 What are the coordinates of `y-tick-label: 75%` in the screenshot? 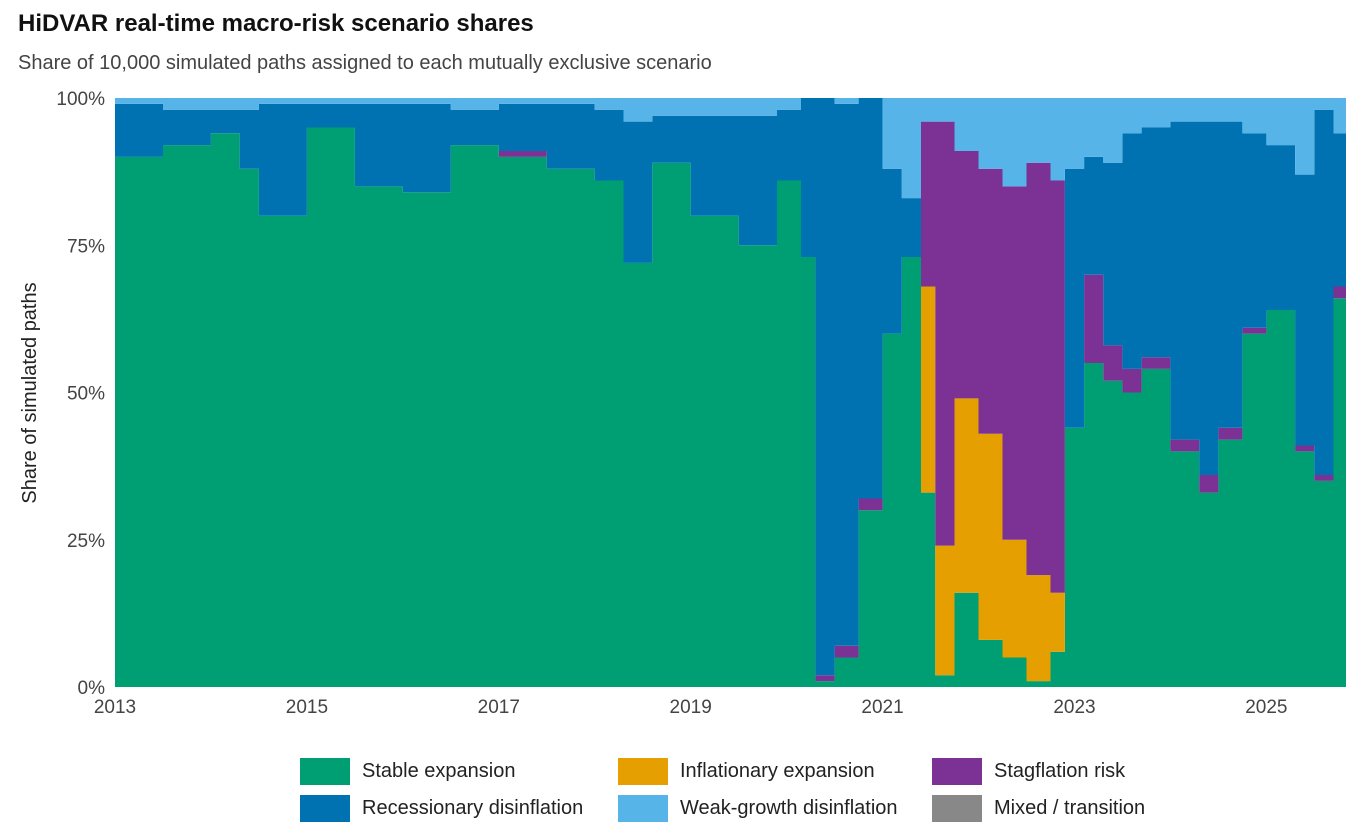 It's located at (86, 246).